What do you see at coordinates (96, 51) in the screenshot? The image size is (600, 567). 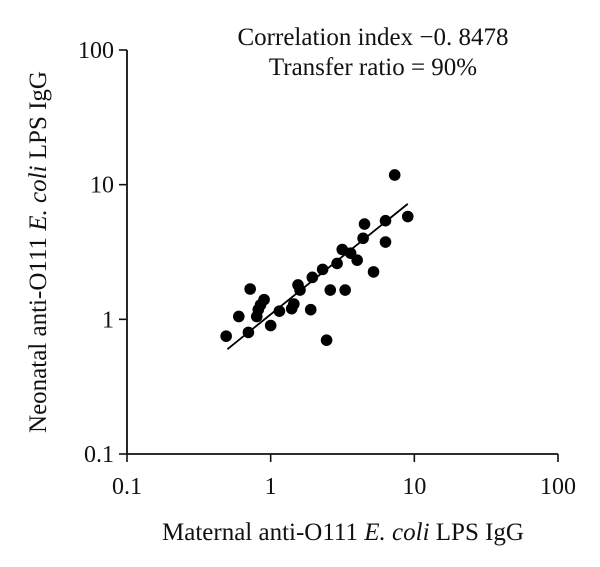 I see `y-tick-label: 100` at bounding box center [96, 51].